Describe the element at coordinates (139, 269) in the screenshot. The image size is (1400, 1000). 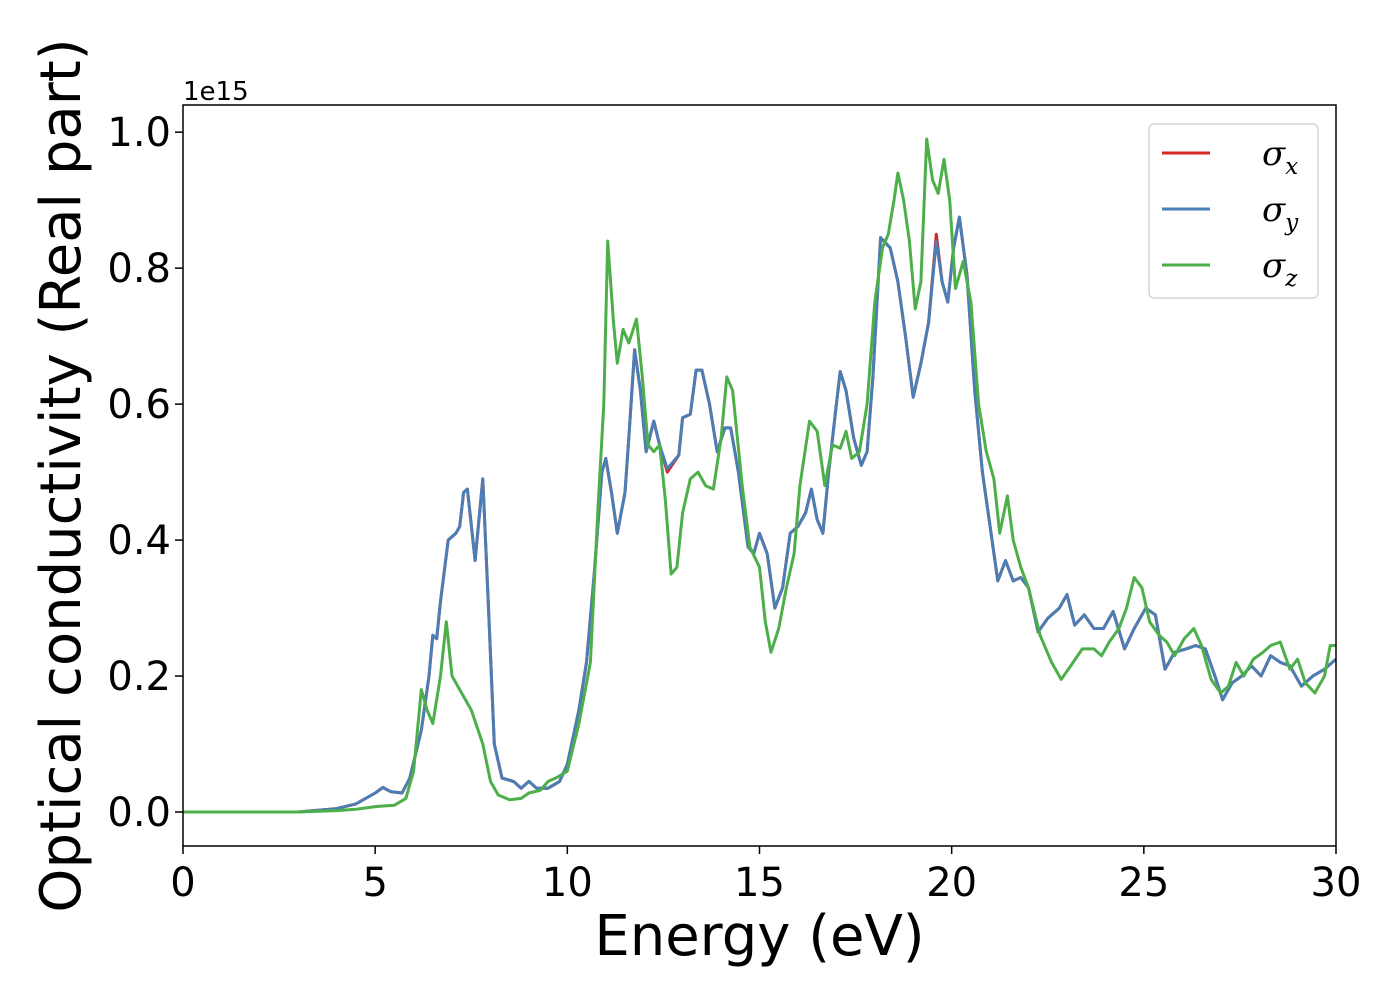
I see `y-tick-label: 0.8` at that location.